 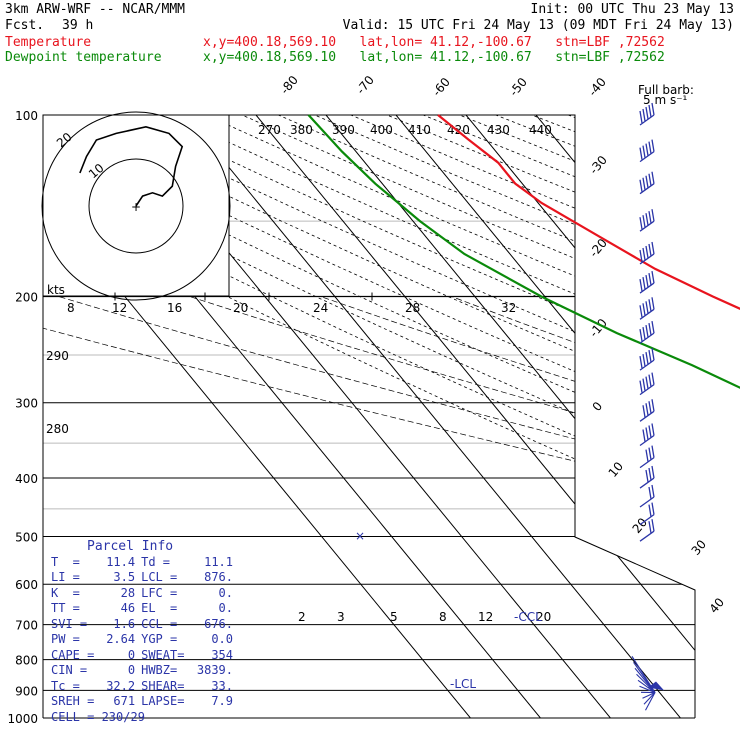 What do you see at coordinates (138, 563) in the screenshot?
I see `parcel-row: T = 11.4 Td = 11.1` at bounding box center [138, 563].